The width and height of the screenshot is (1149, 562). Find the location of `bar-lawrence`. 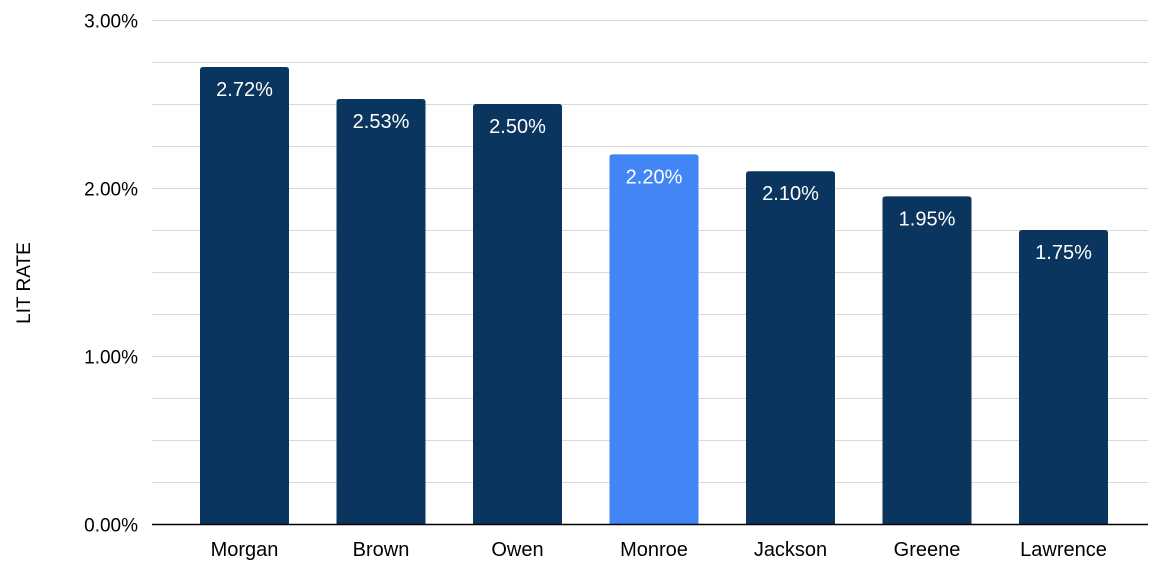

bar-lawrence is located at coordinates (1063, 377).